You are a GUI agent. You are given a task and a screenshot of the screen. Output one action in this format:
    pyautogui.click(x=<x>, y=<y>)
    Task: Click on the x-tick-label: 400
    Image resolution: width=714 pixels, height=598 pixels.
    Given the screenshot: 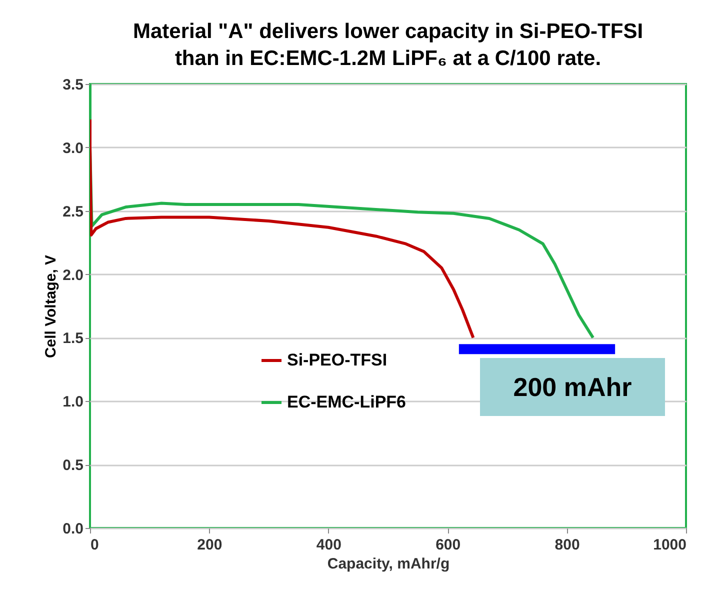 What is the action you would take?
    pyautogui.click(x=329, y=545)
    